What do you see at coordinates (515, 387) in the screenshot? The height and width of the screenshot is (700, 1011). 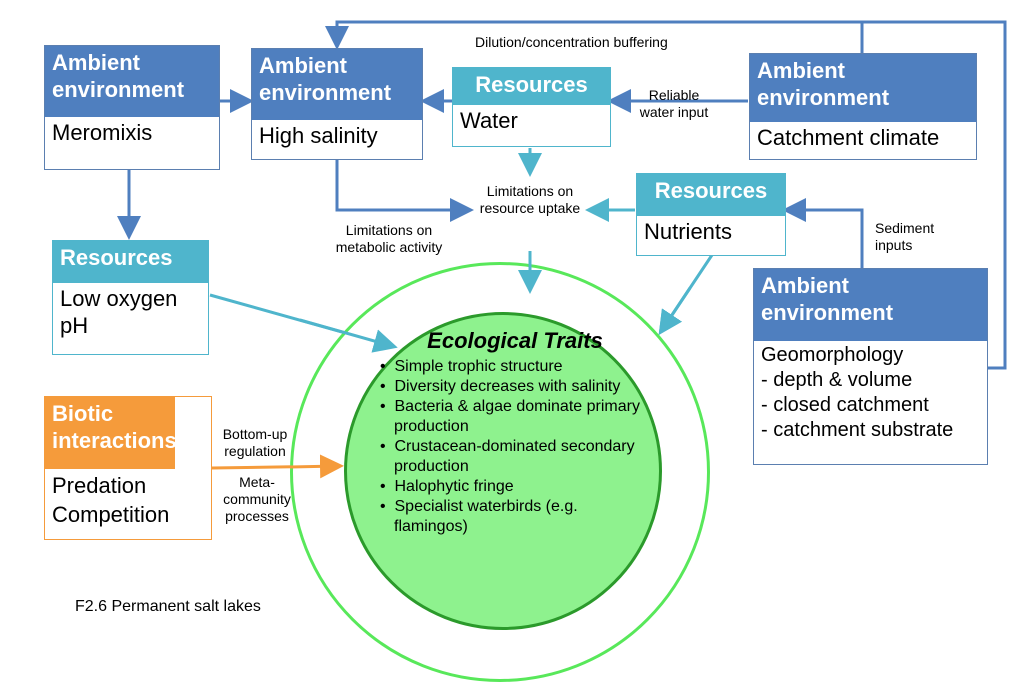 I see `trait-item: Diversity decreases with salinity` at bounding box center [515, 387].